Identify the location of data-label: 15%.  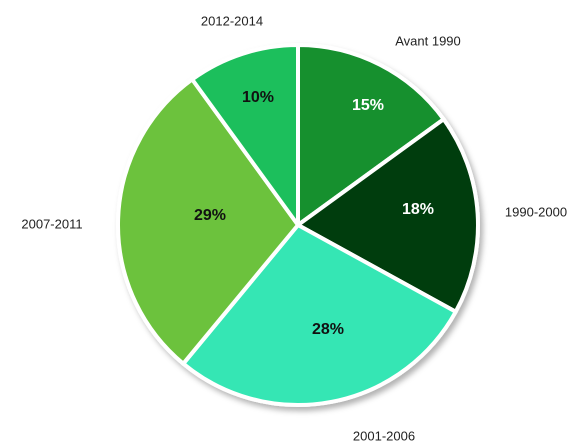
(368, 105).